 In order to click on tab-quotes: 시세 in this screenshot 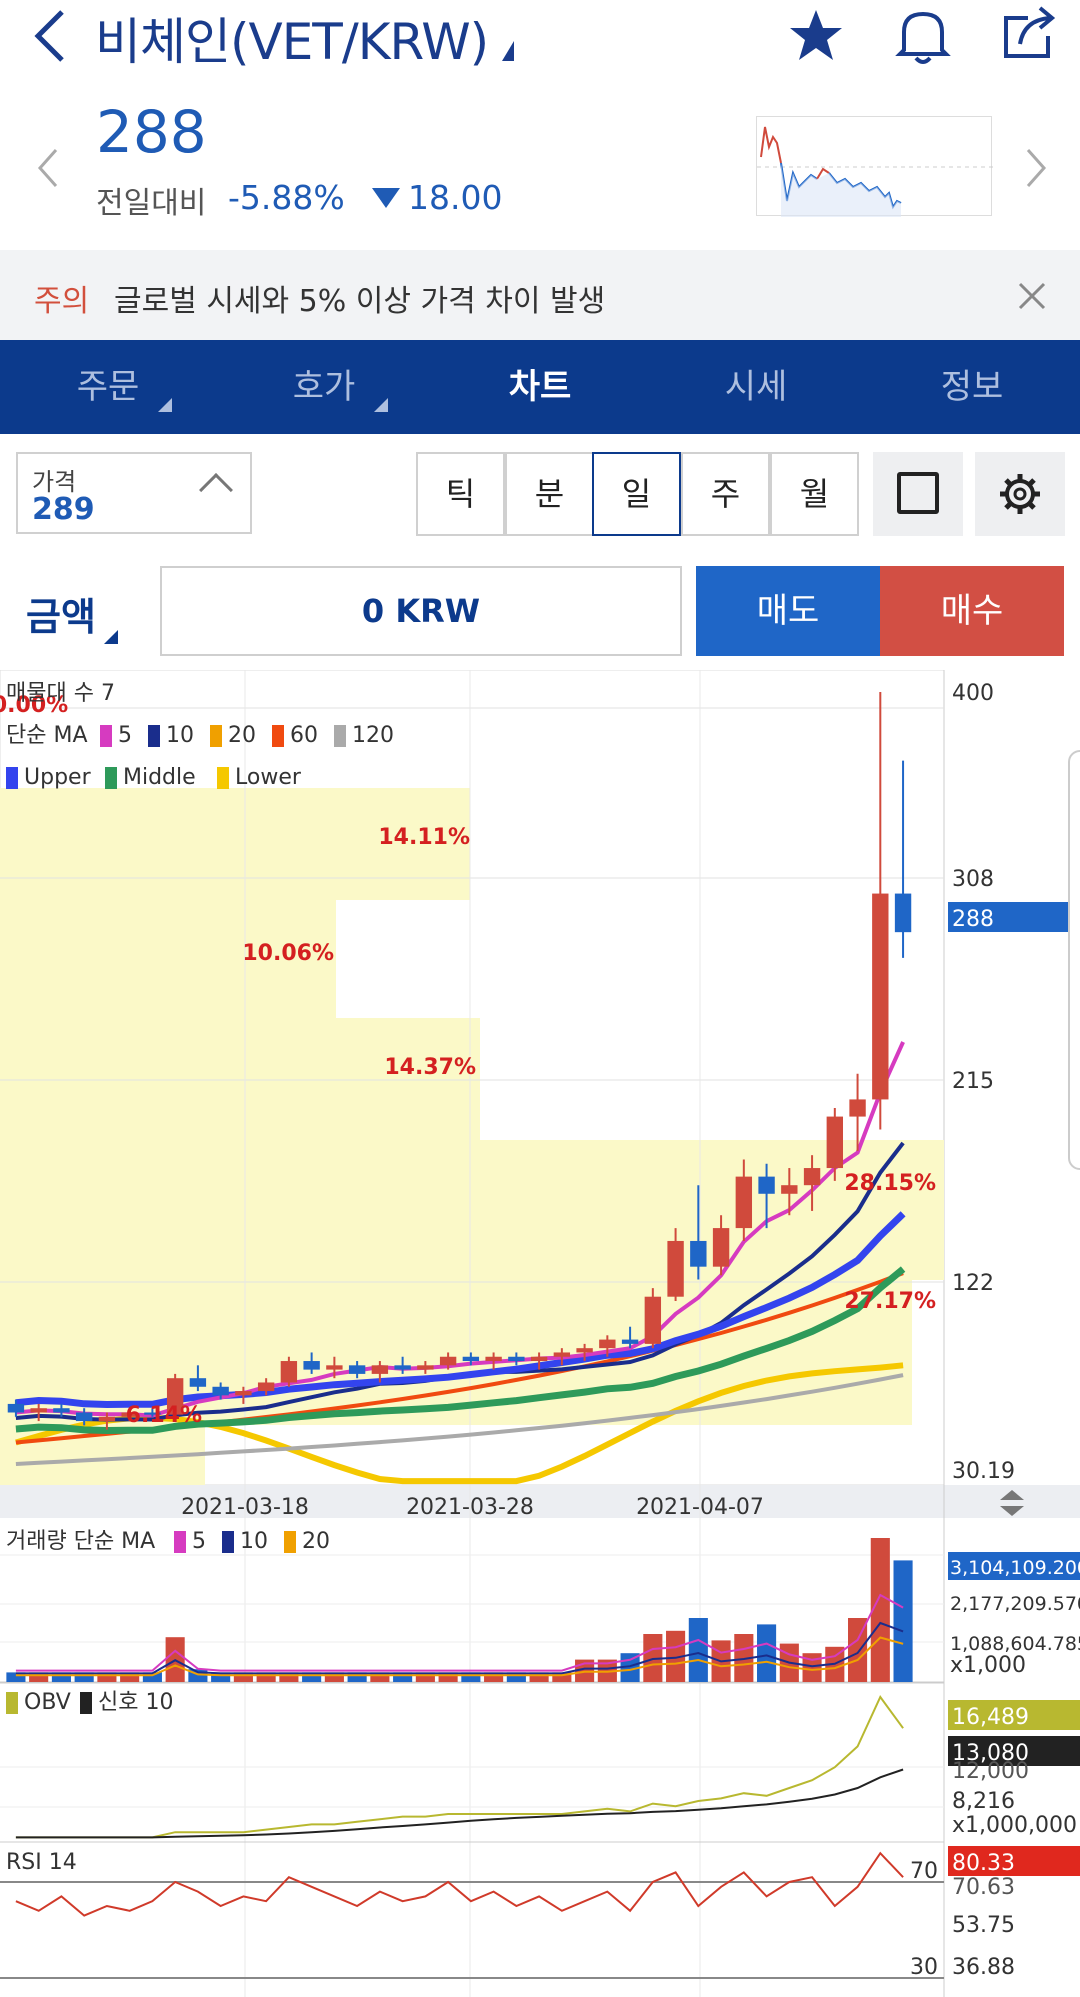, I will do `click(756, 387)`.